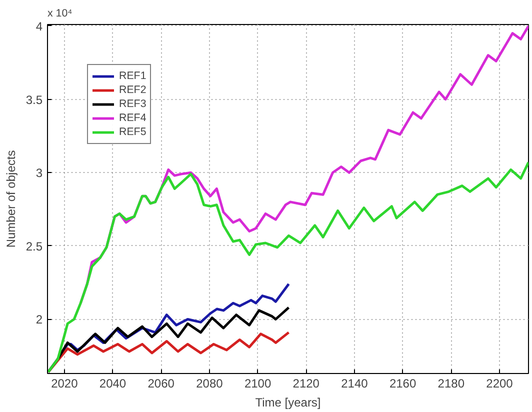 Image resolution: width=532 pixels, height=412 pixels. I want to click on y-tick-label: 2, so click(39, 319).